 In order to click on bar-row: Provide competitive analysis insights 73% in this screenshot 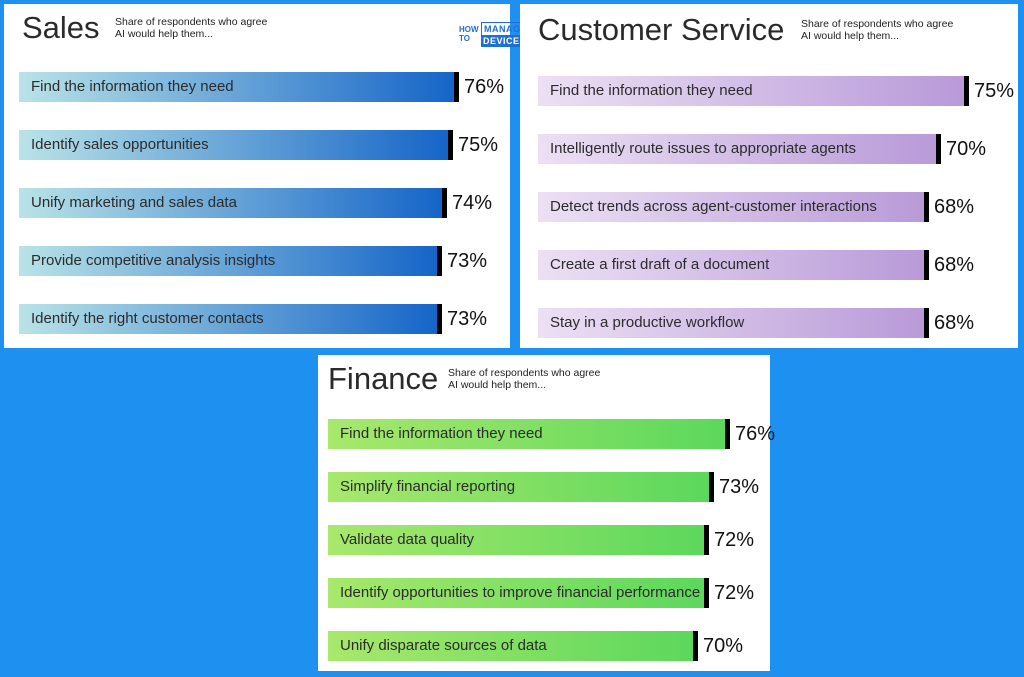, I will do `click(263, 261)`.